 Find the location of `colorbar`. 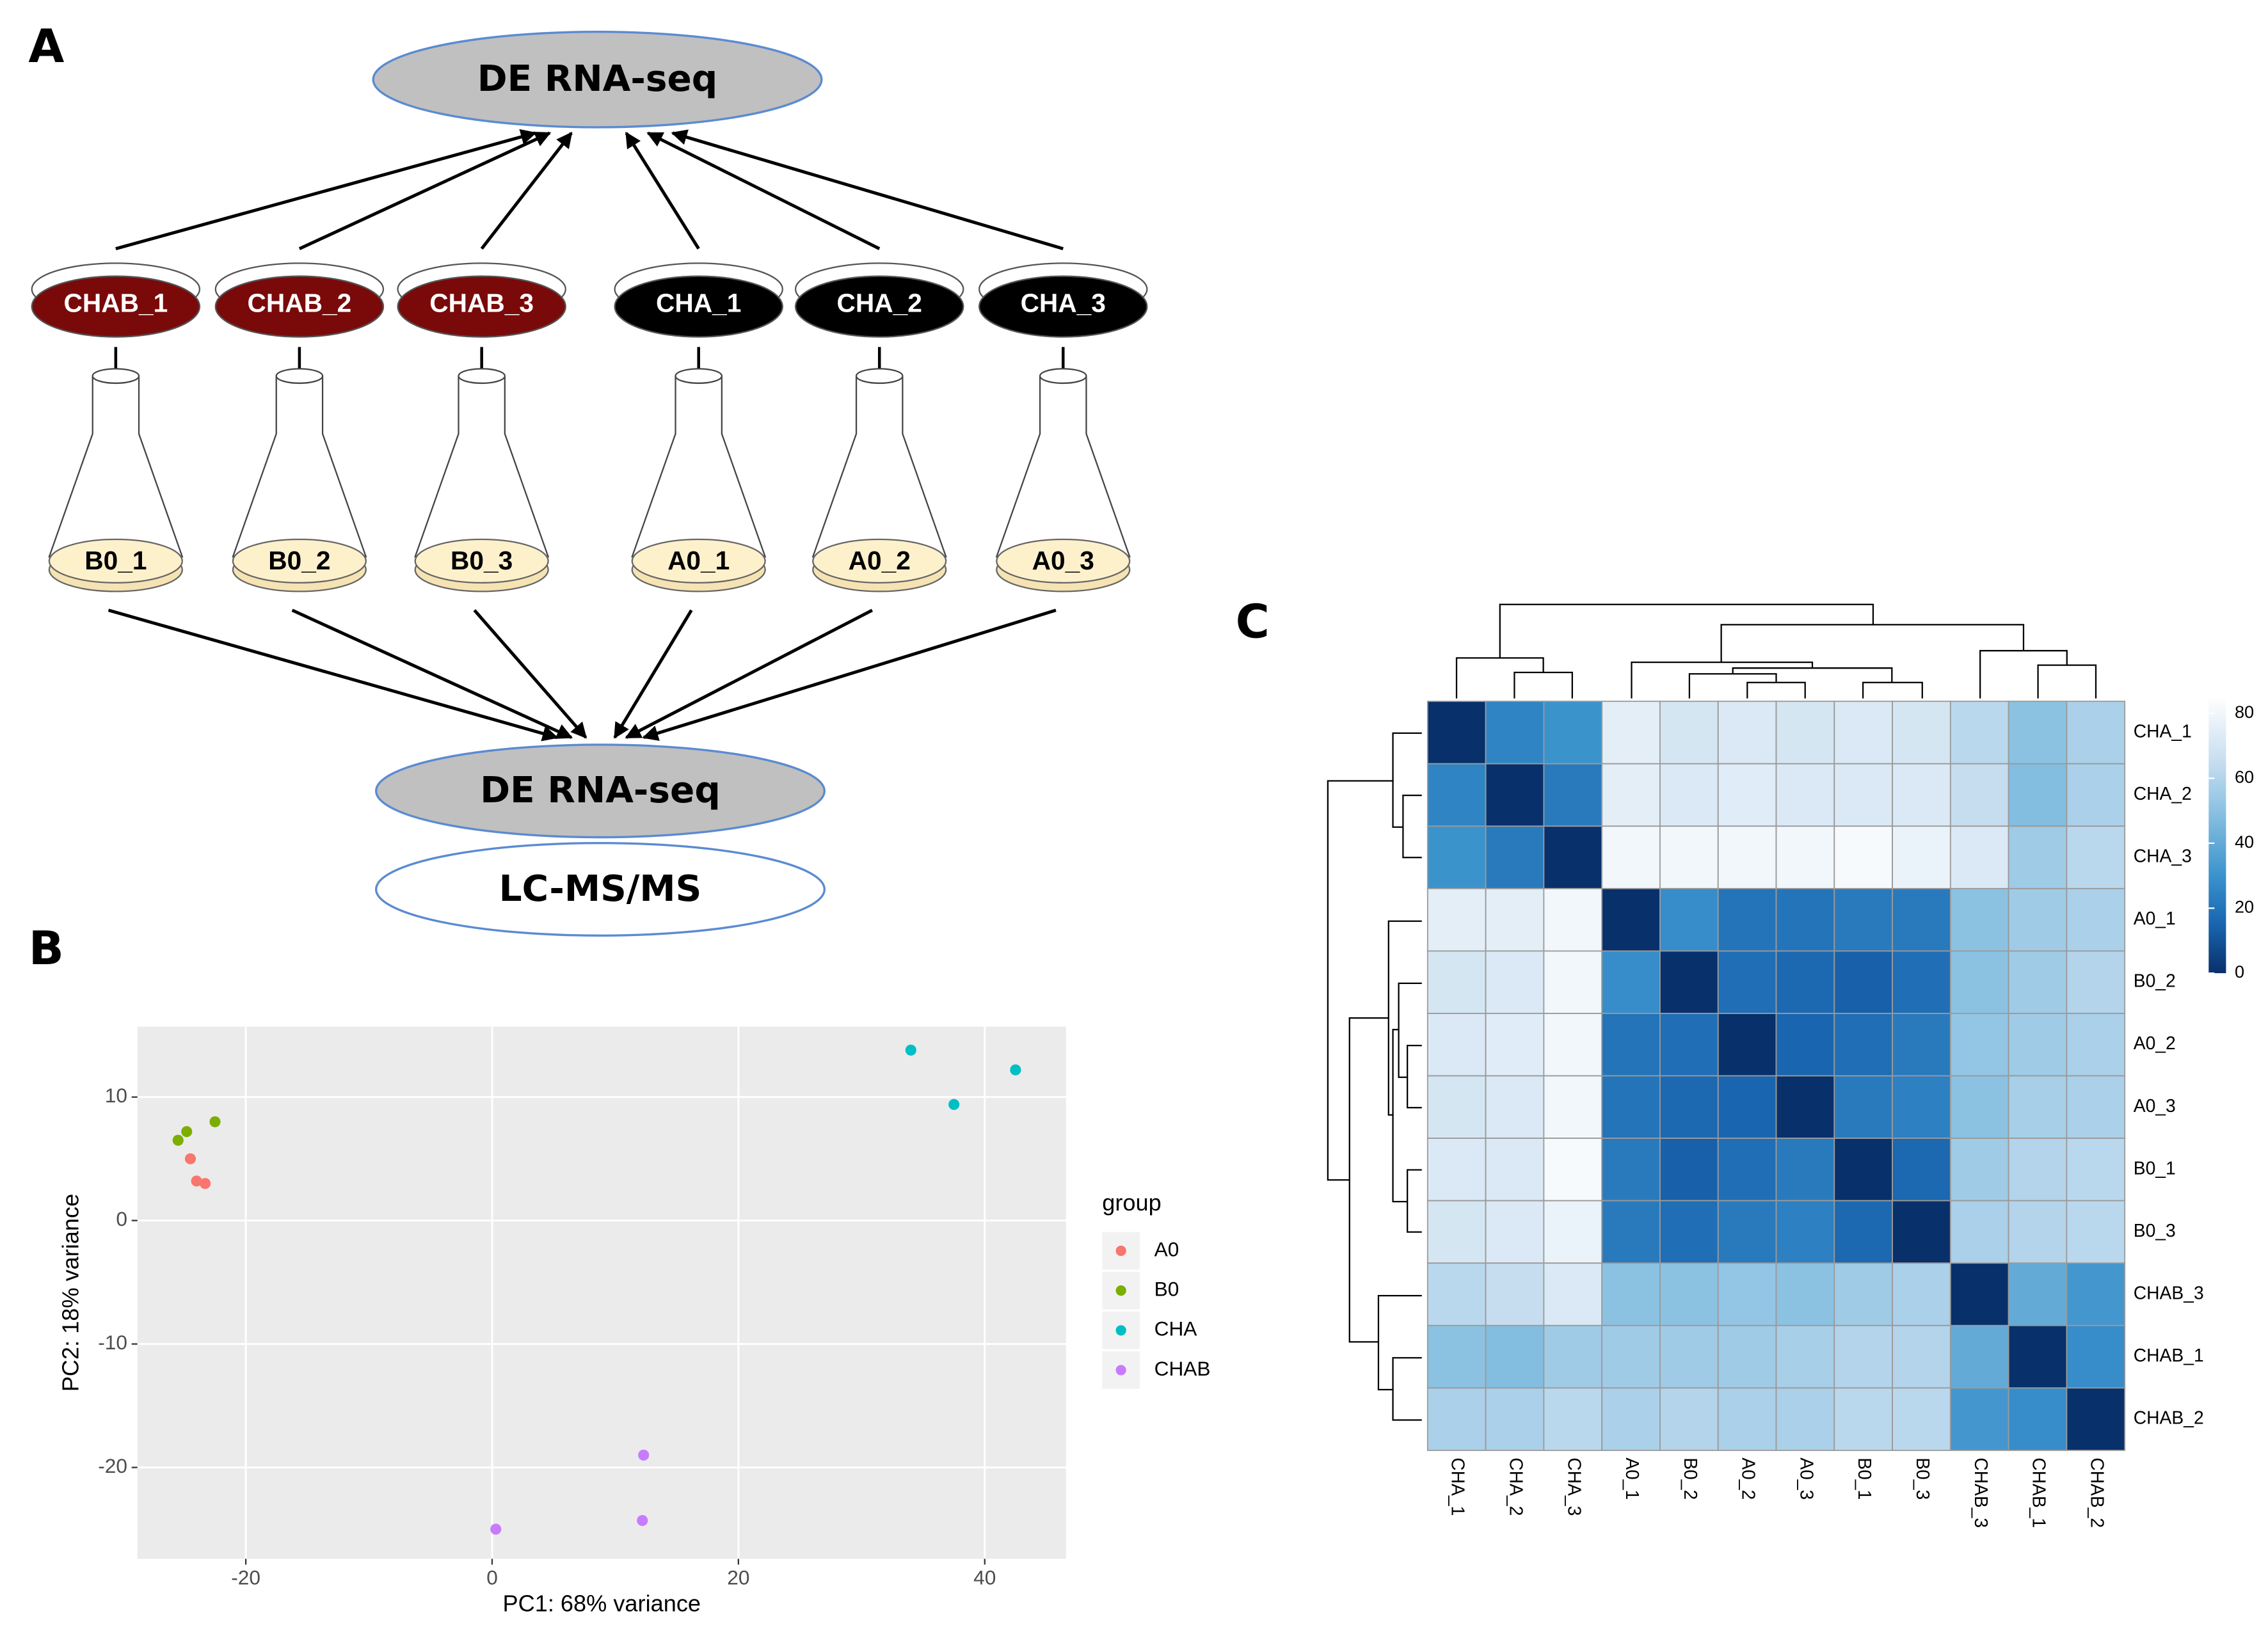

colorbar is located at coordinates (2217, 835).